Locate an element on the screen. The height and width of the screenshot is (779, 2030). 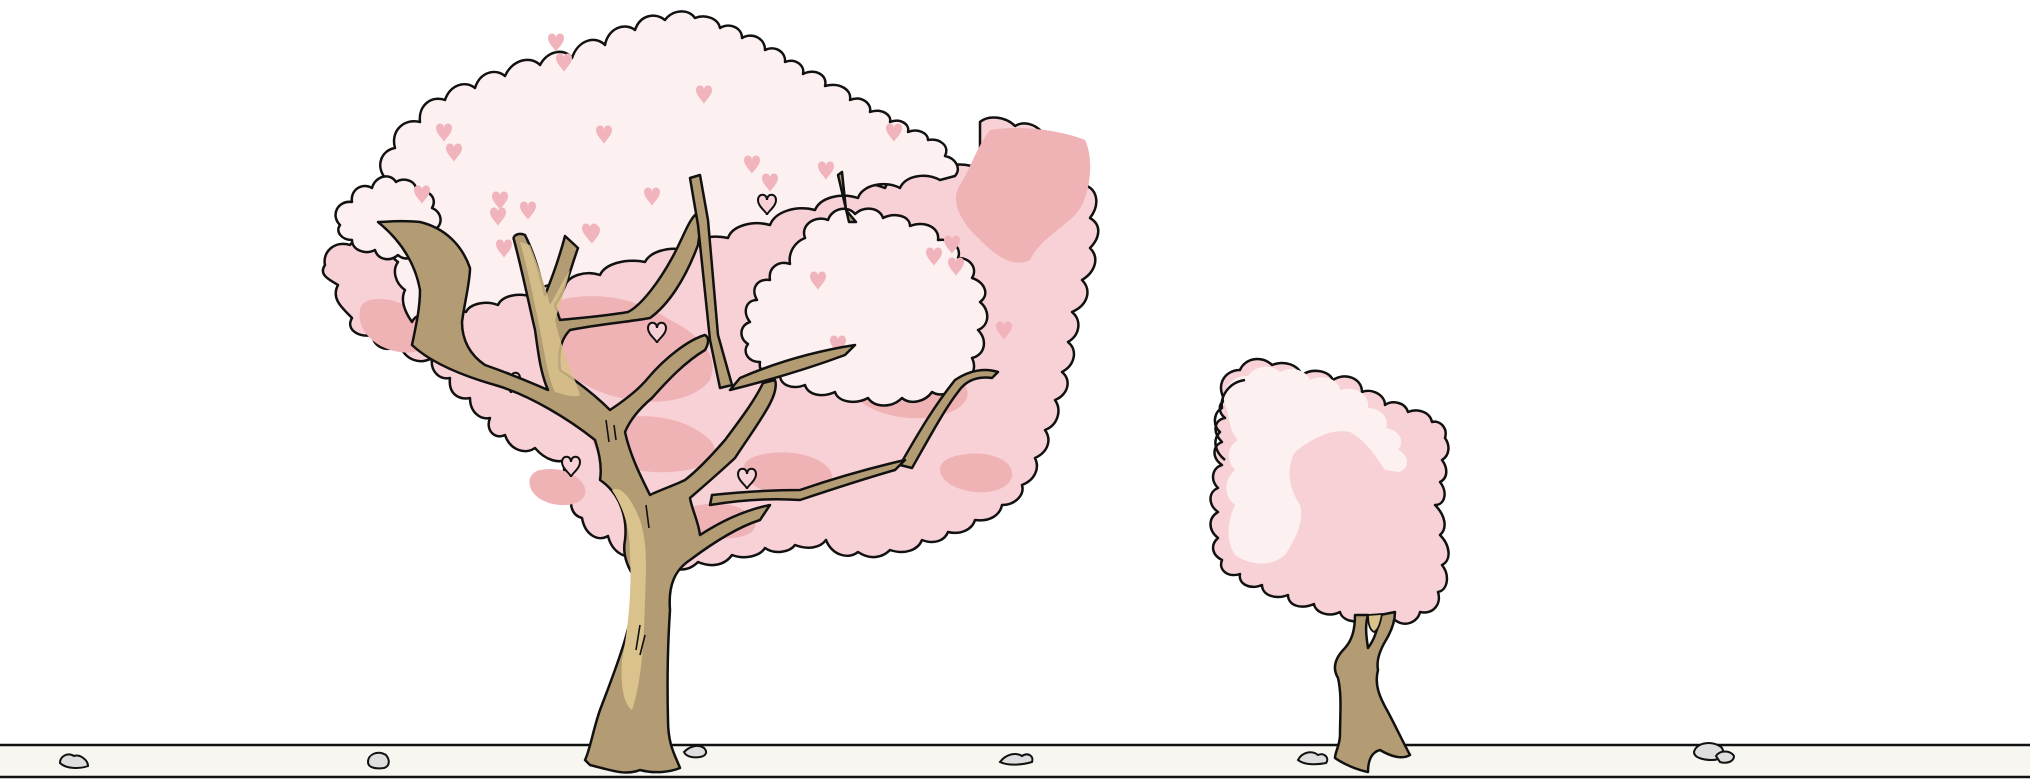
small-tree-trunk is located at coordinates (1372, 692).